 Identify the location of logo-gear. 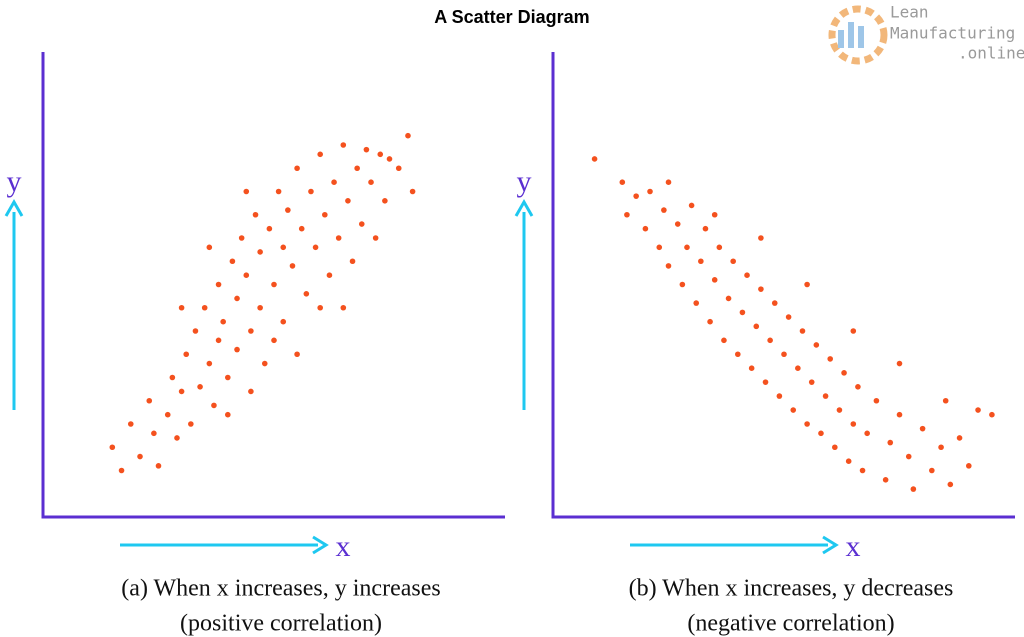
(858, 35).